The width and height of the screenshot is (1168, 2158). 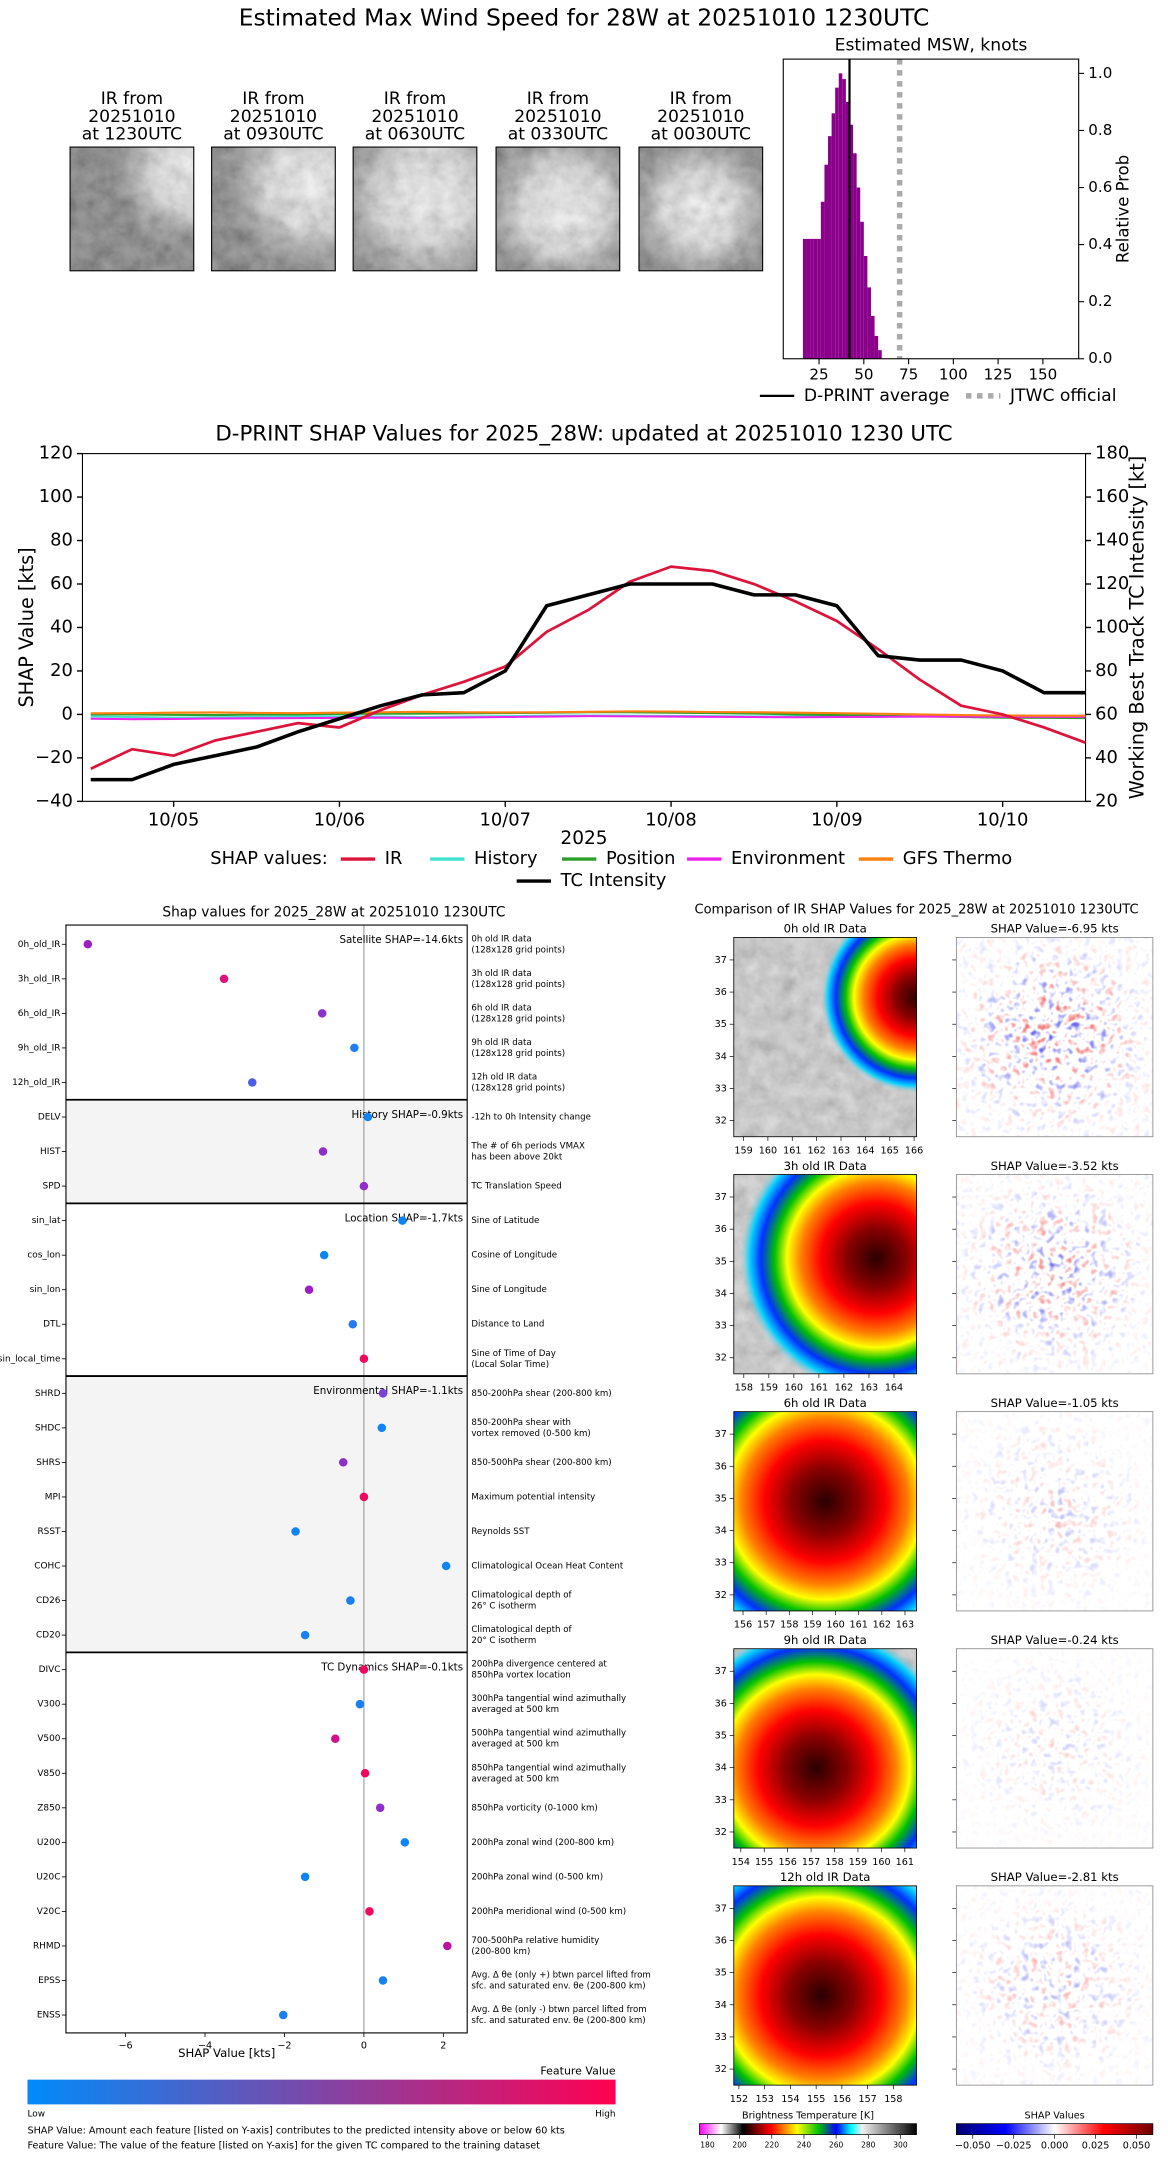 I want to click on lon-tick-label: 161, so click(x=859, y=1625).